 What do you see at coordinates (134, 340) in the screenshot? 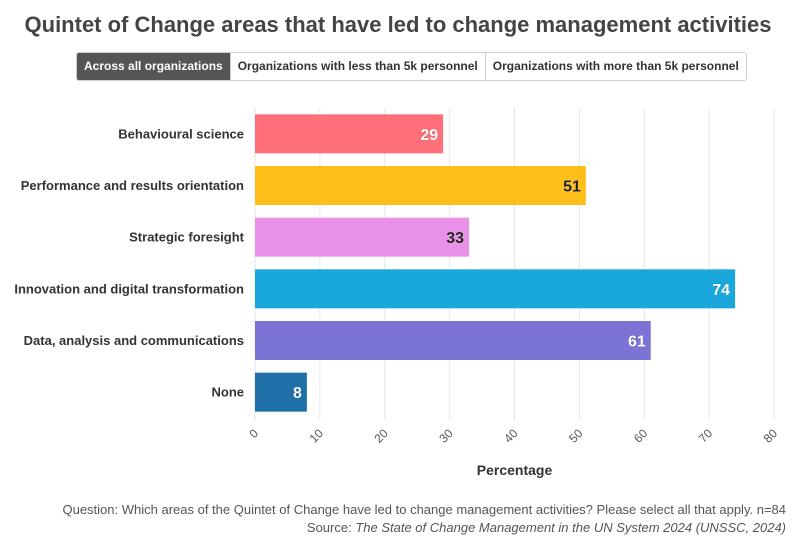
I see `category-label: Data, analysis and communications` at bounding box center [134, 340].